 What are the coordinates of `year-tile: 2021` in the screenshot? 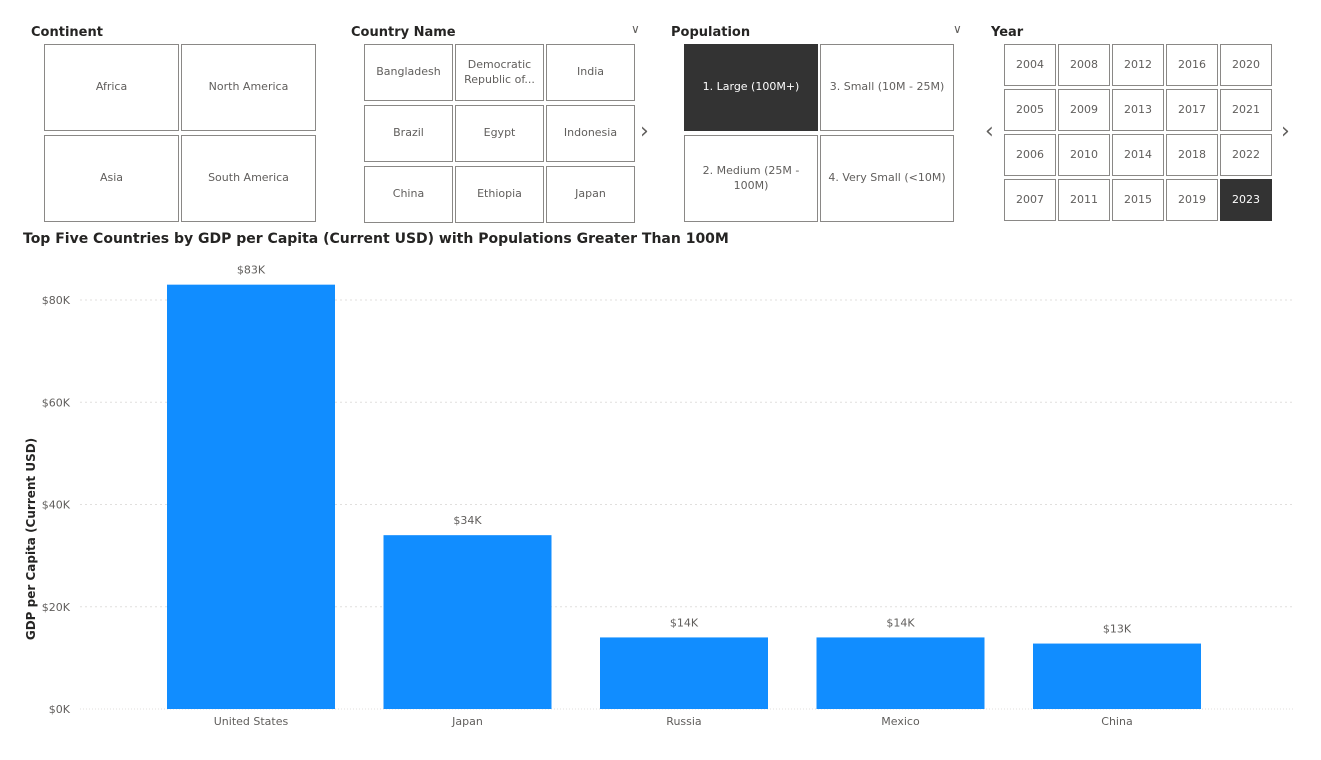 It's located at (1246, 110).